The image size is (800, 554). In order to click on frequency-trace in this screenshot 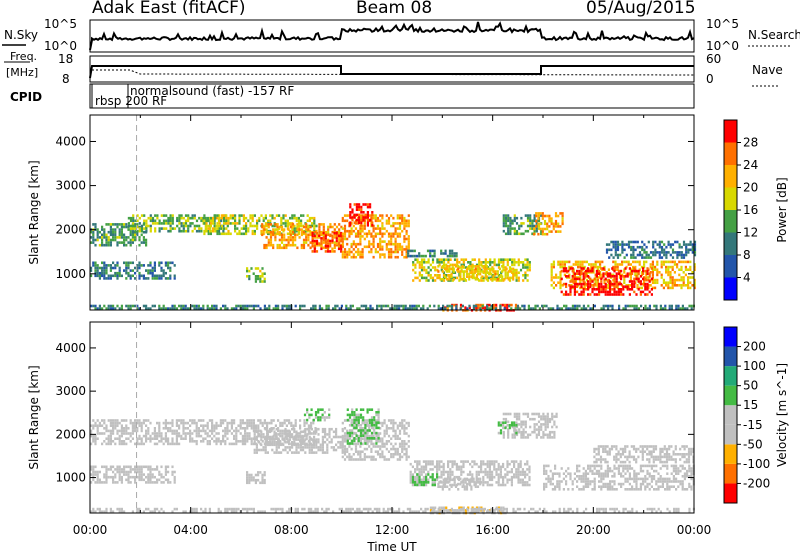, I will do `click(391, 72)`.